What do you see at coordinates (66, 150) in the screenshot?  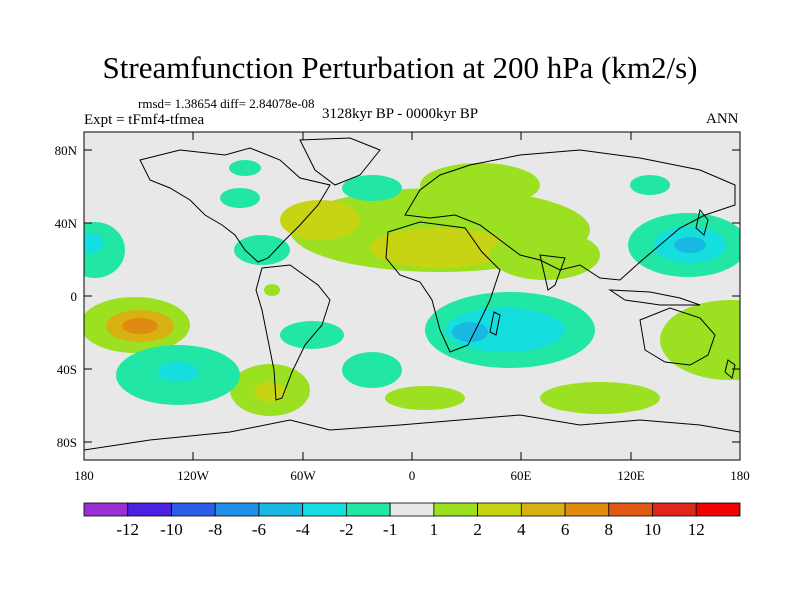 I see `lat-label-80n: 80N` at bounding box center [66, 150].